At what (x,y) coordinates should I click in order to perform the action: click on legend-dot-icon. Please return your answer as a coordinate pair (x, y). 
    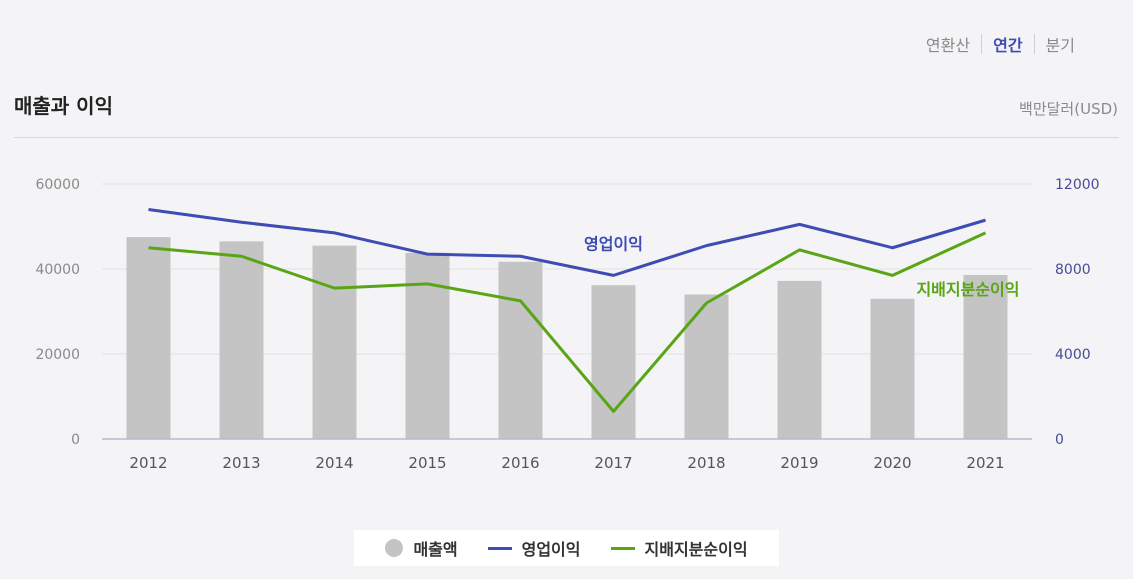
    Looking at the image, I should click on (394, 548).